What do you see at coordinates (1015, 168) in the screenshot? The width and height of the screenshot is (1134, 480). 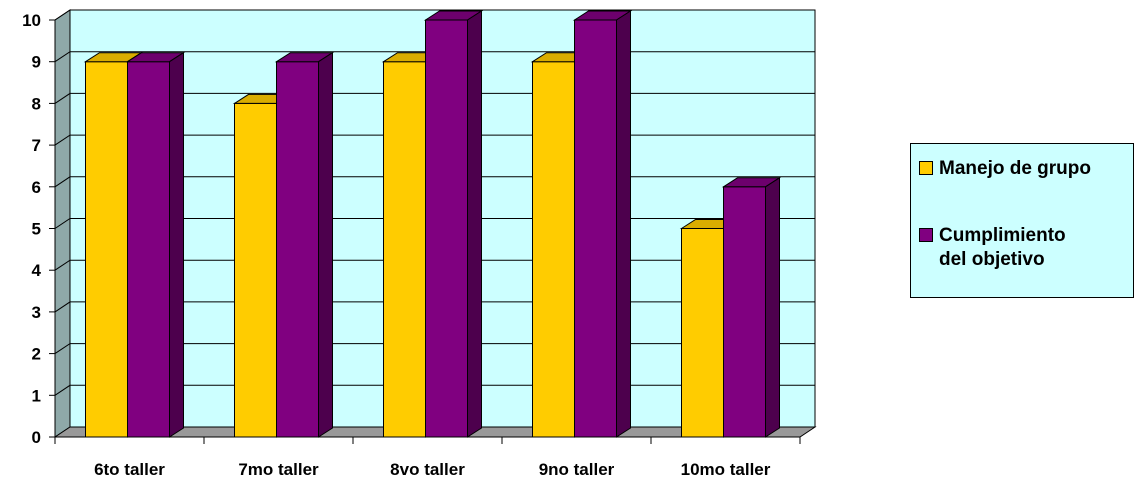 I see `legend-label: Manejo de grupo` at bounding box center [1015, 168].